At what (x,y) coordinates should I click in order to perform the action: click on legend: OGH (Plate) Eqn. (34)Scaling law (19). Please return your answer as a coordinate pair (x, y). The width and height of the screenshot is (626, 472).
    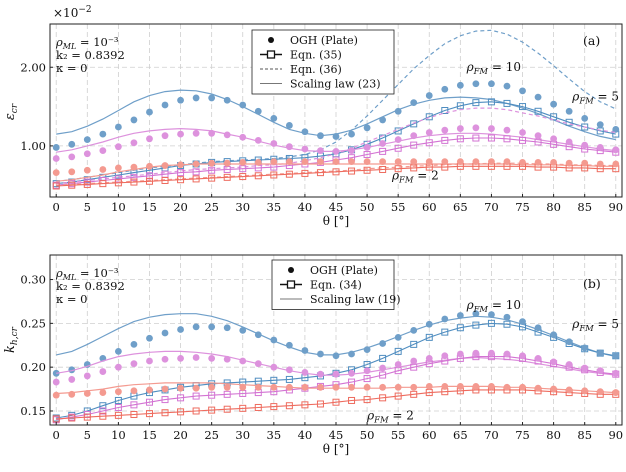
    Looking at the image, I should click on (335, 284).